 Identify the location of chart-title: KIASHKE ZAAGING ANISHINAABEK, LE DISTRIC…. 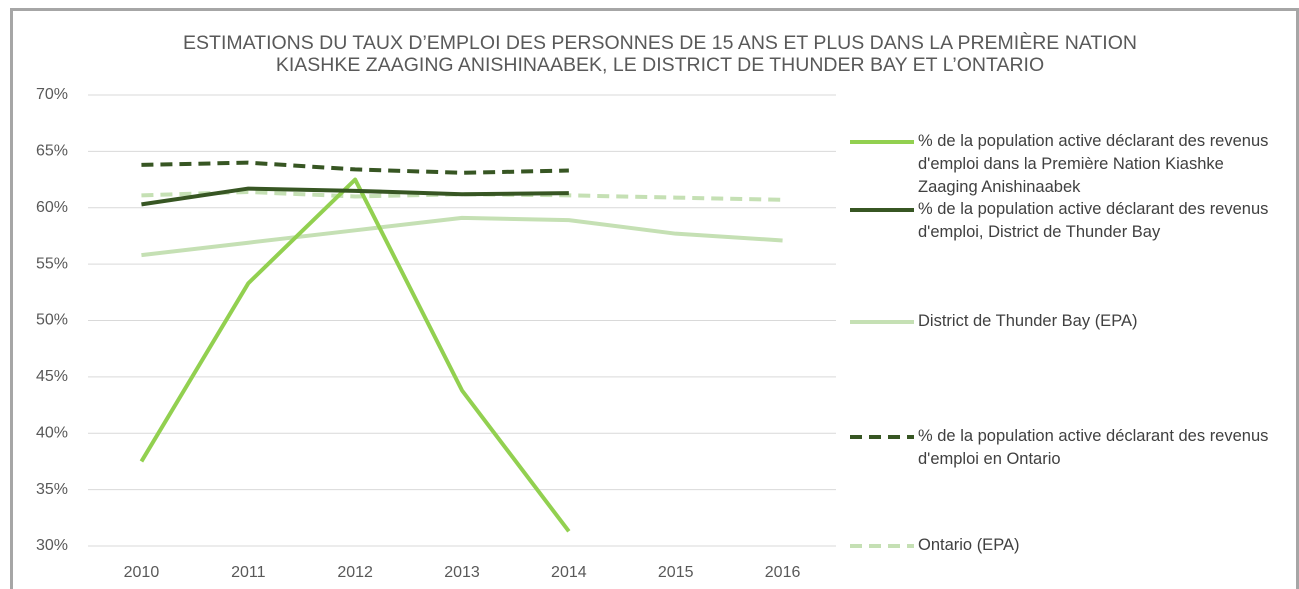
(660, 65).